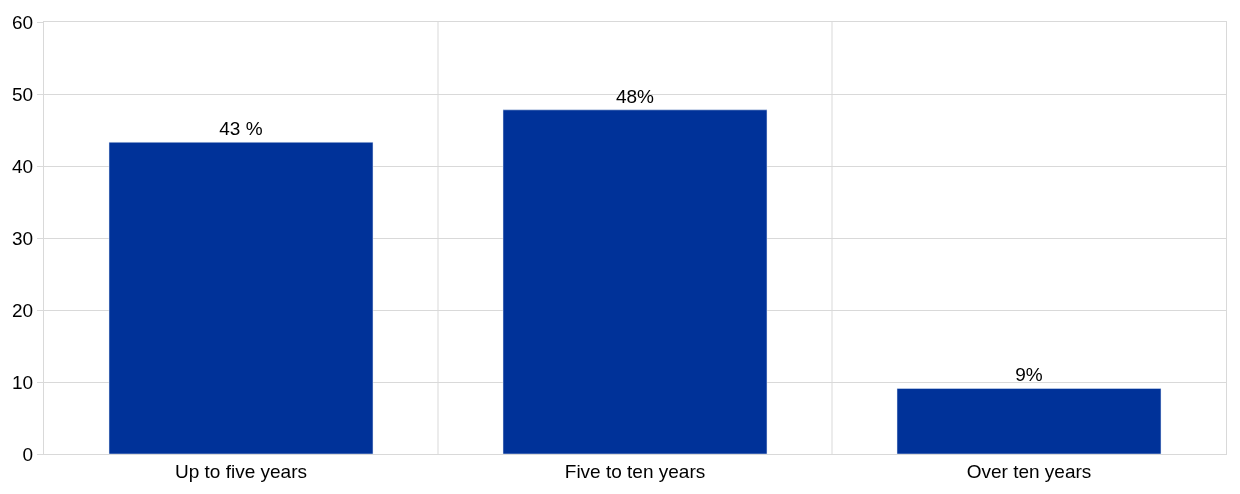 Image resolution: width=1240 pixels, height=494 pixels. I want to click on x-tick-label: Over ten years, so click(1029, 471).